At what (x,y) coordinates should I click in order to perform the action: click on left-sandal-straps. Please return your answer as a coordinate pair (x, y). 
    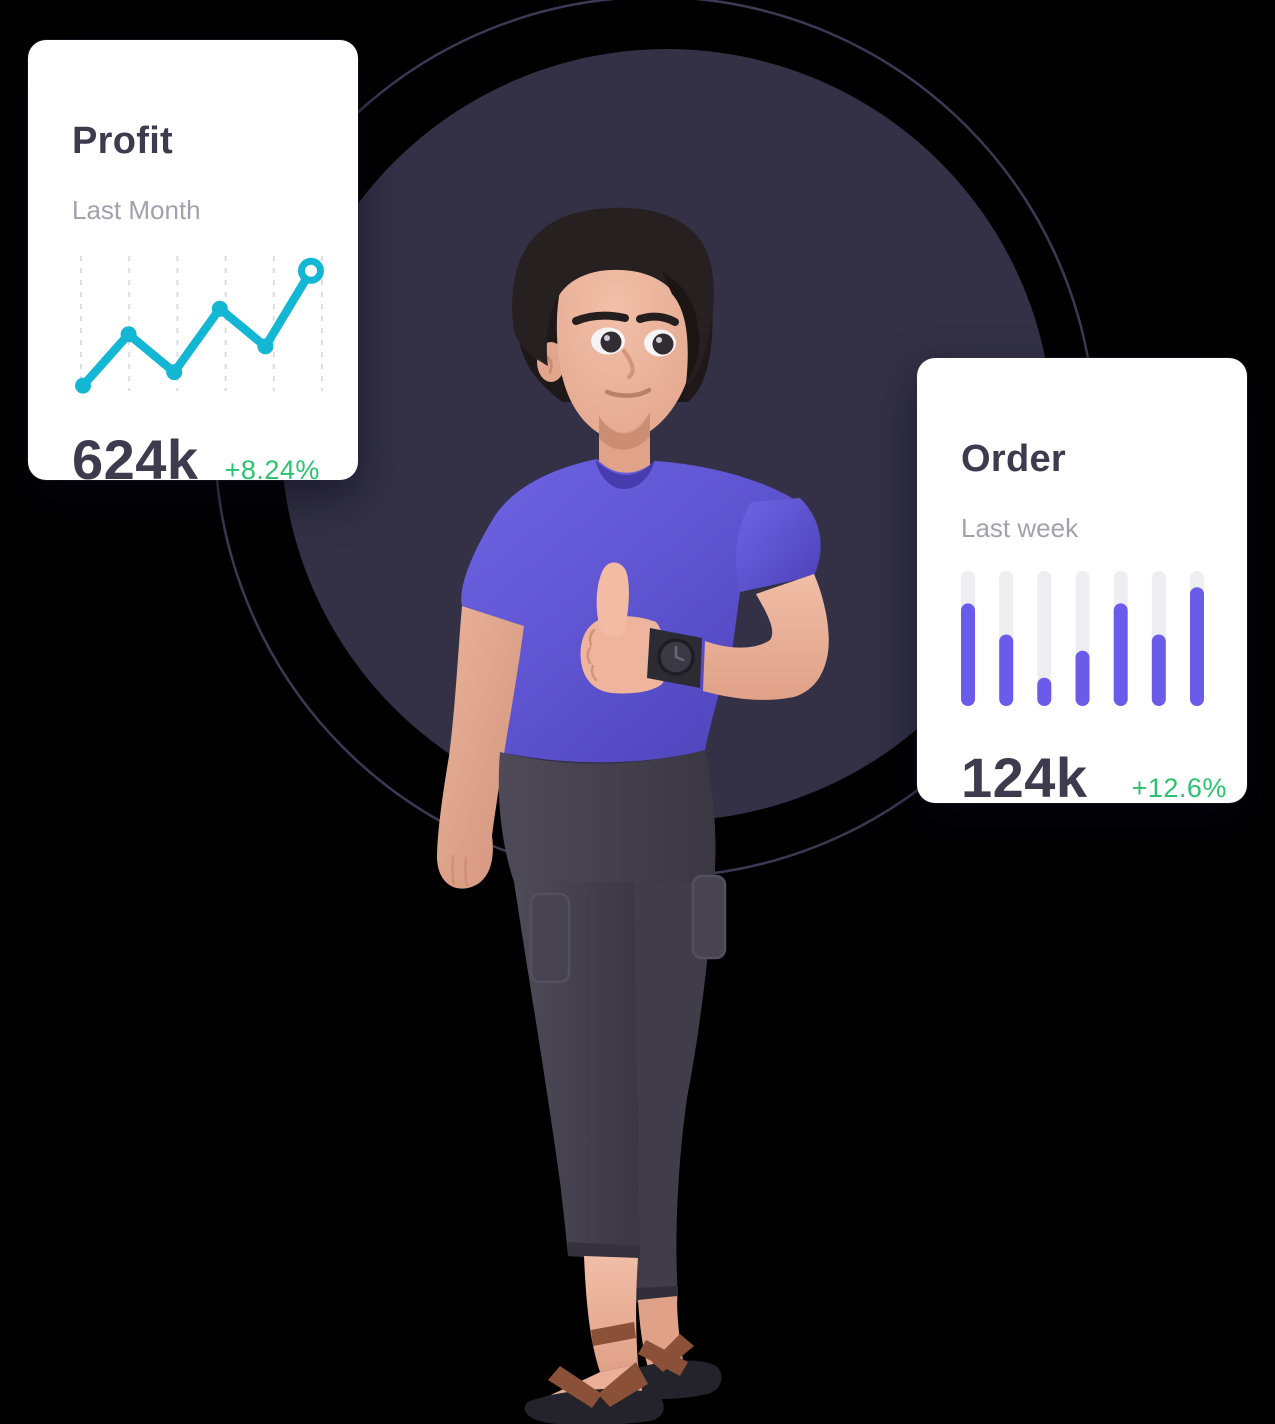
    Looking at the image, I should click on (598, 1365).